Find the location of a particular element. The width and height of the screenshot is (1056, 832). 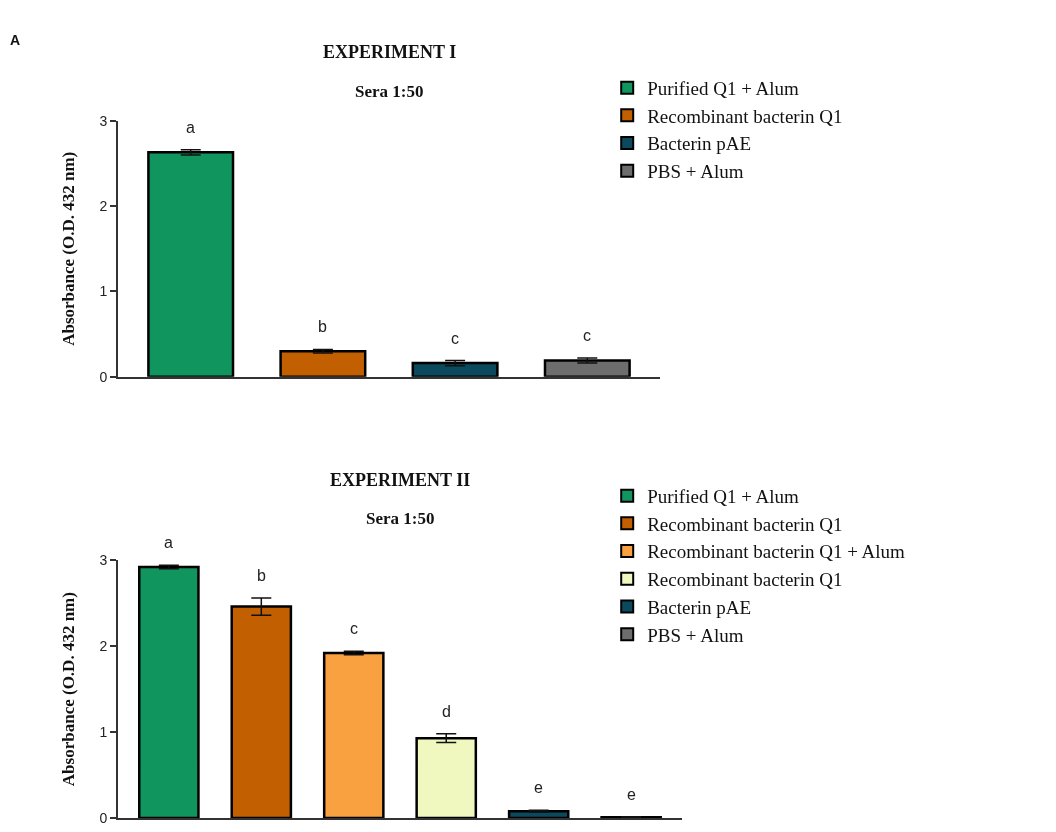

chart-title: EXPERIMENT II is located at coordinates (400, 480).